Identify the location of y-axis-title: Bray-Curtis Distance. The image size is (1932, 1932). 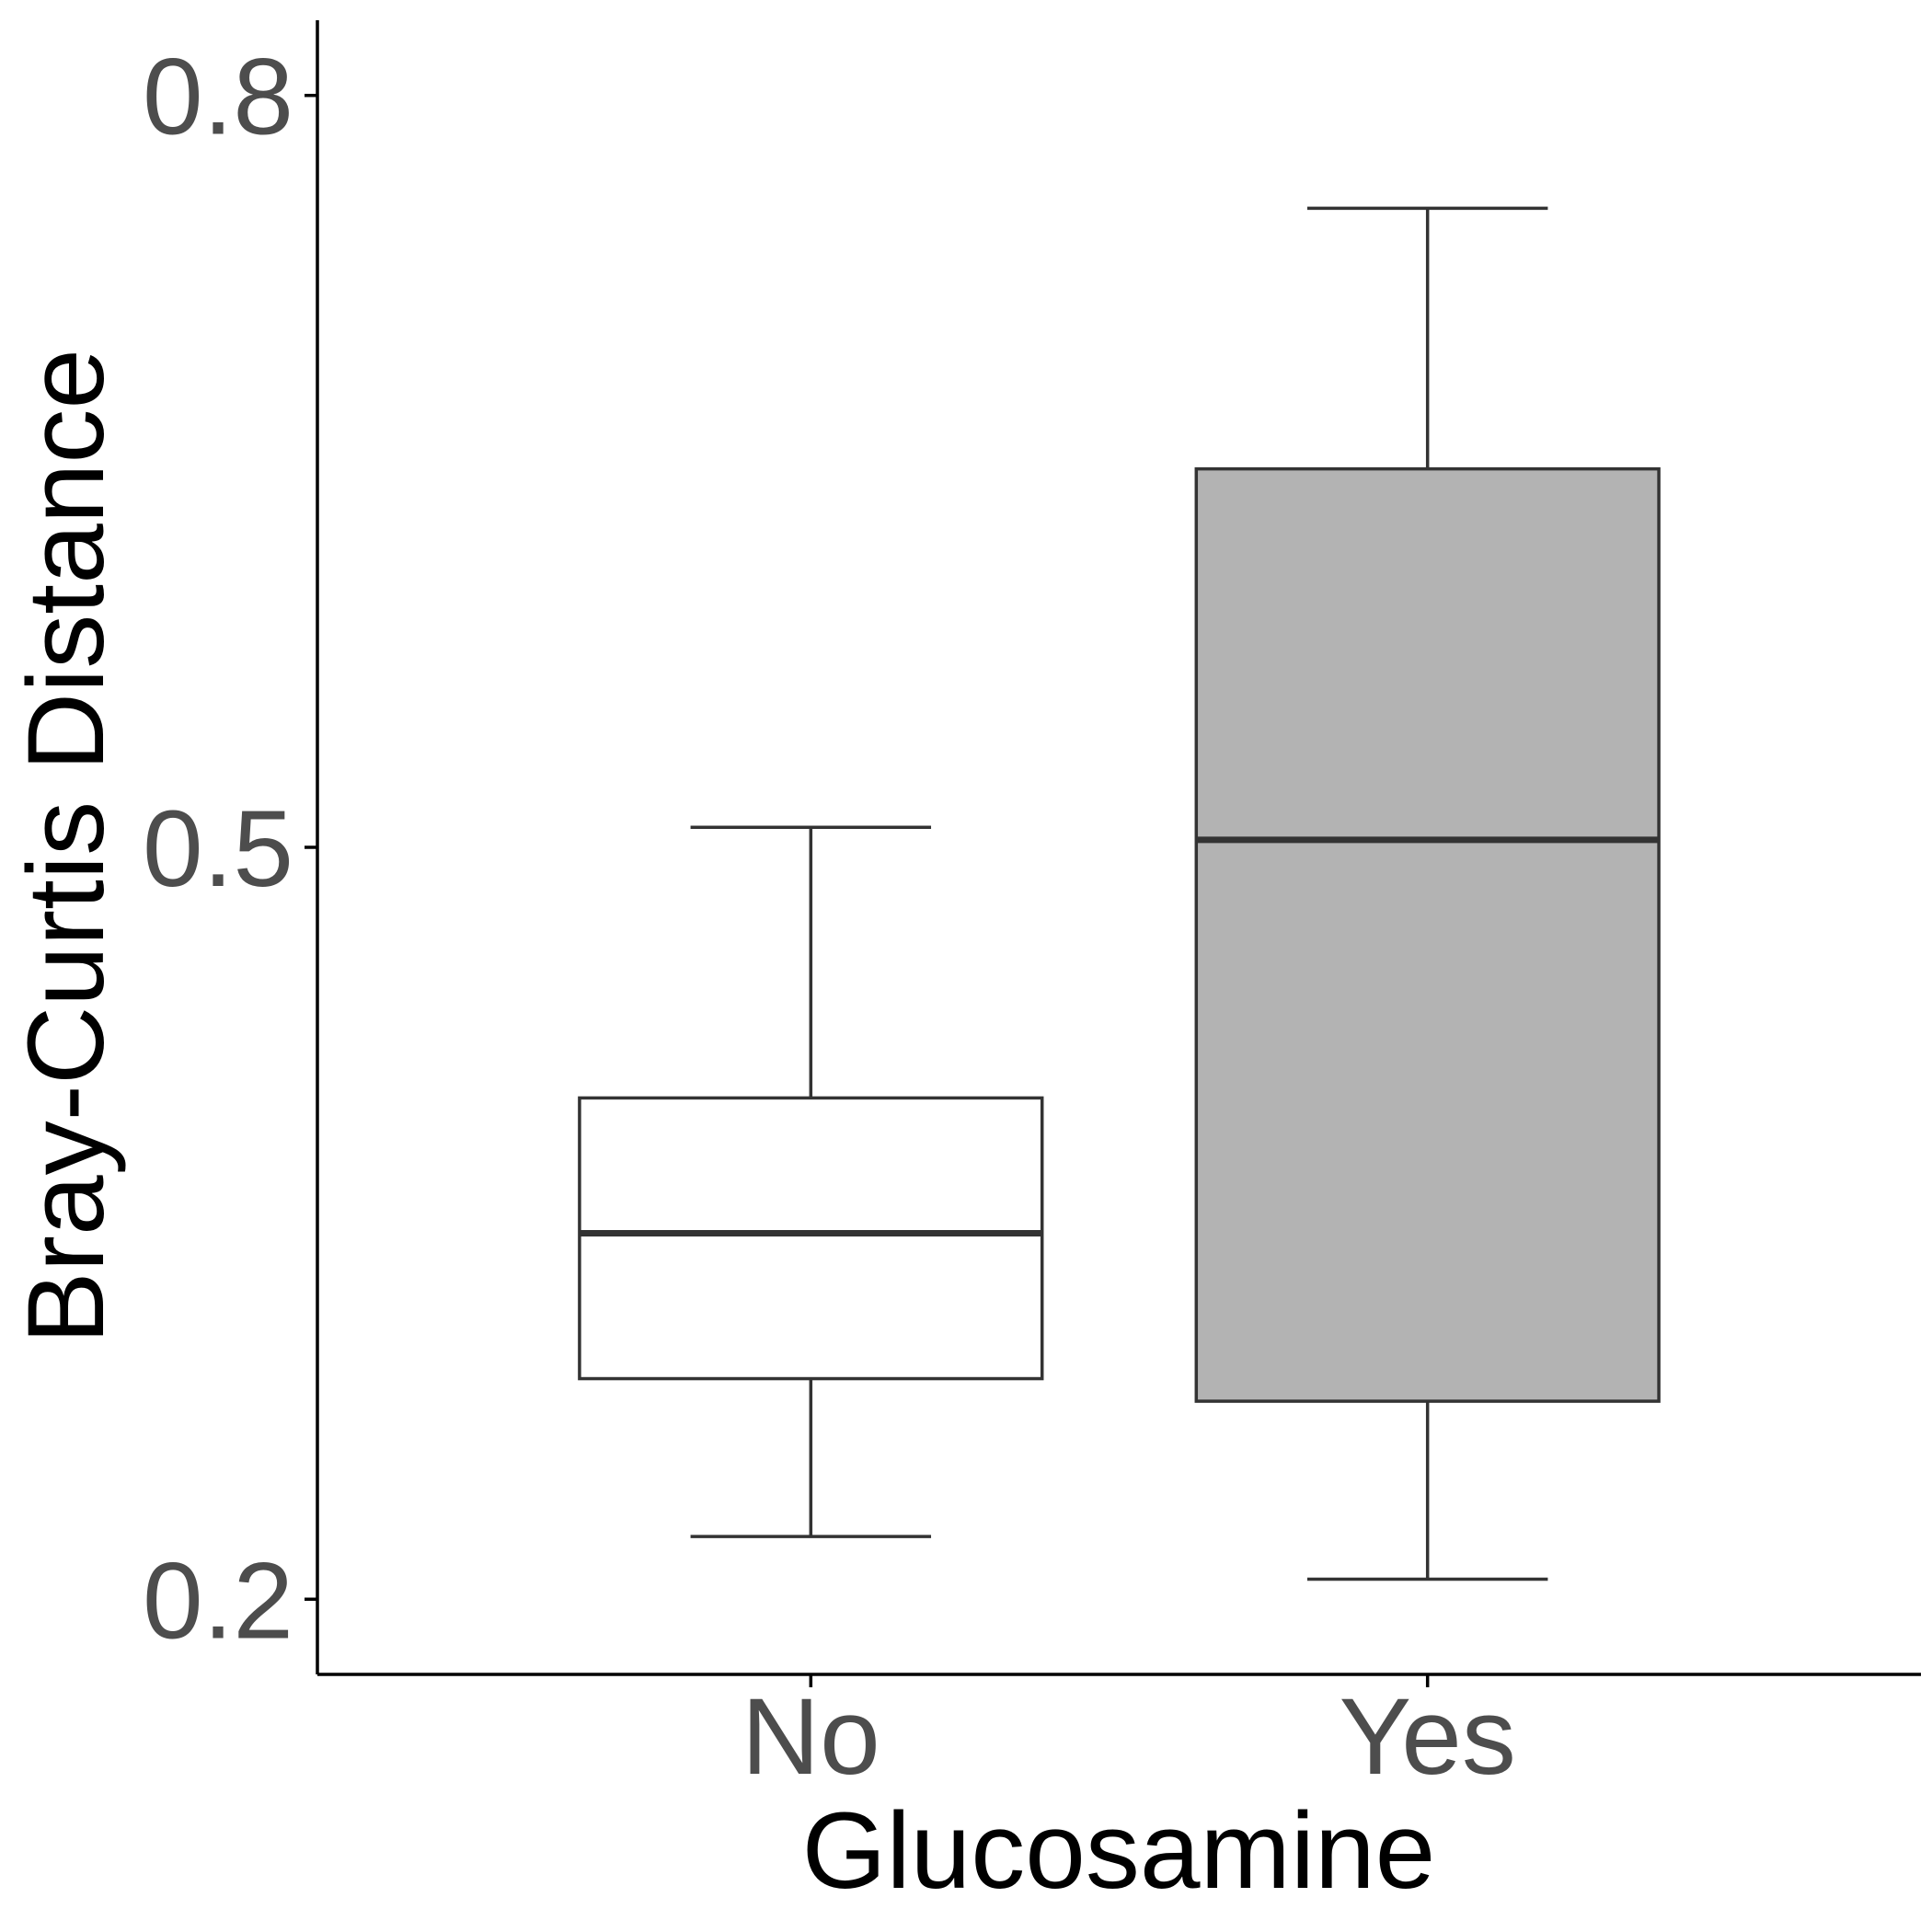
(66, 846).